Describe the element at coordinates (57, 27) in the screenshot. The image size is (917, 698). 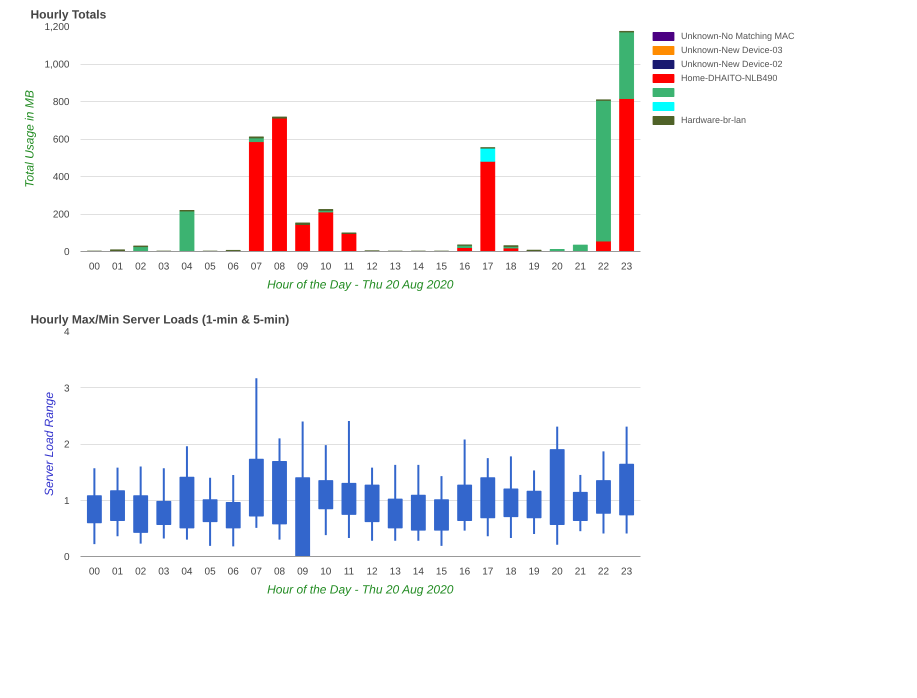
I see `y-tick-label: 1,200` at that location.